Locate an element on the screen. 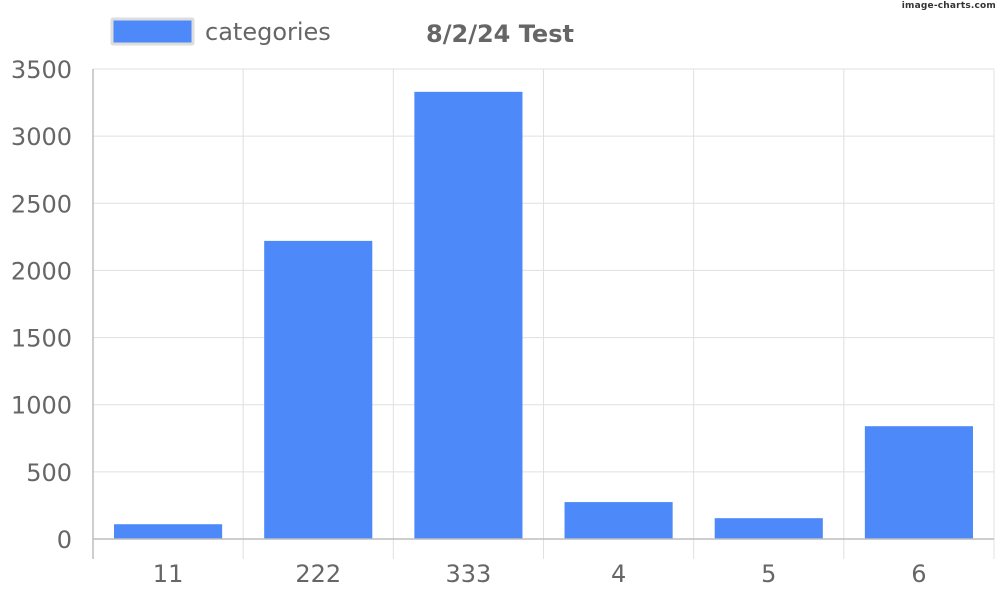 This screenshot has width=1000, height=600. x-tick-label: 222 is located at coordinates (318, 574).